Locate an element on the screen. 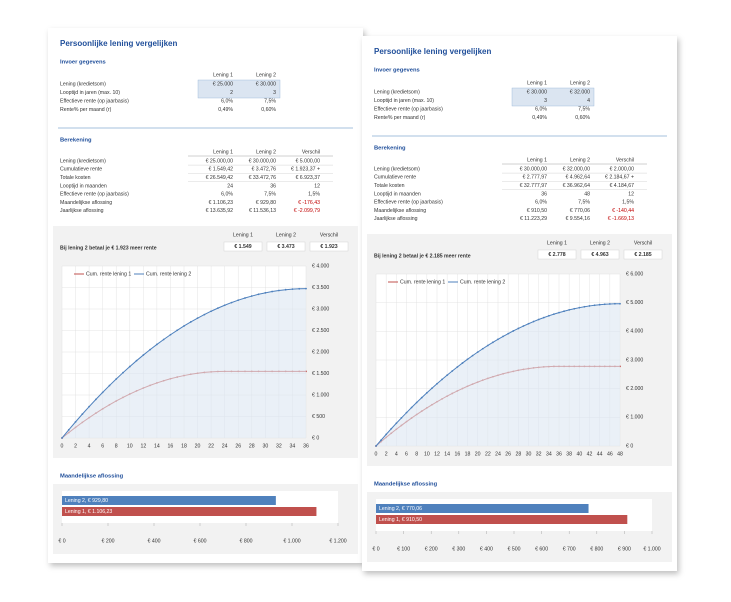 Image resolution: width=731 pixels, height=602 pixels. cell: € 4.962,64 is located at coordinates (577, 178).